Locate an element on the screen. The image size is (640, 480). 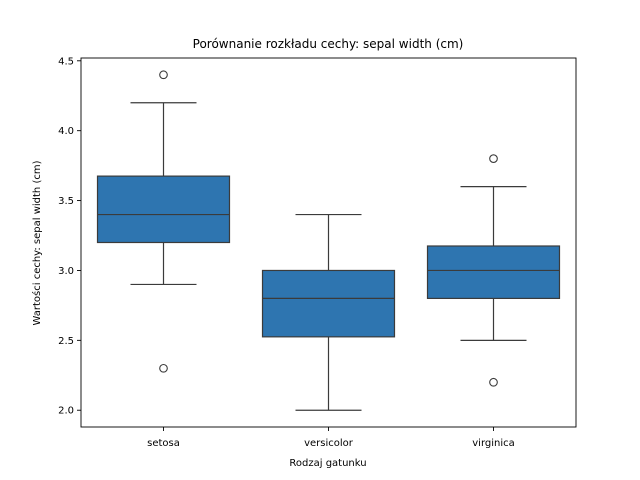
x-tick-label: versicolor is located at coordinates (329, 443).